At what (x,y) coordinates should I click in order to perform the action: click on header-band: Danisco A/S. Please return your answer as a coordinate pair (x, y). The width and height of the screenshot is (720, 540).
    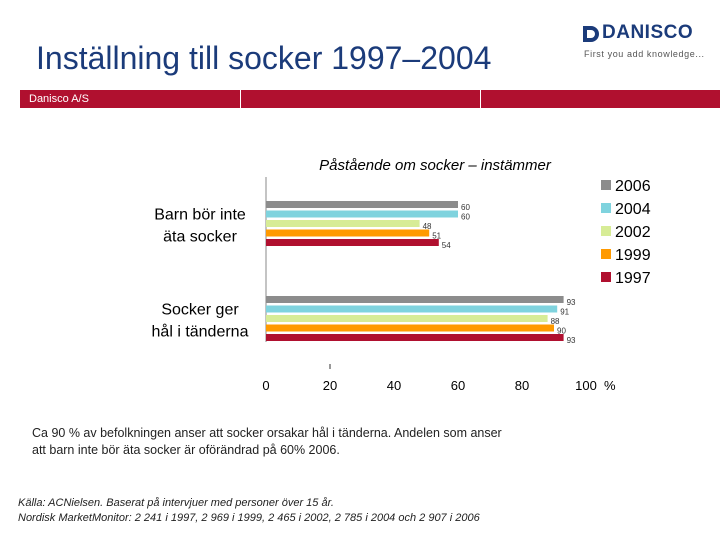
    Looking at the image, I should click on (370, 99).